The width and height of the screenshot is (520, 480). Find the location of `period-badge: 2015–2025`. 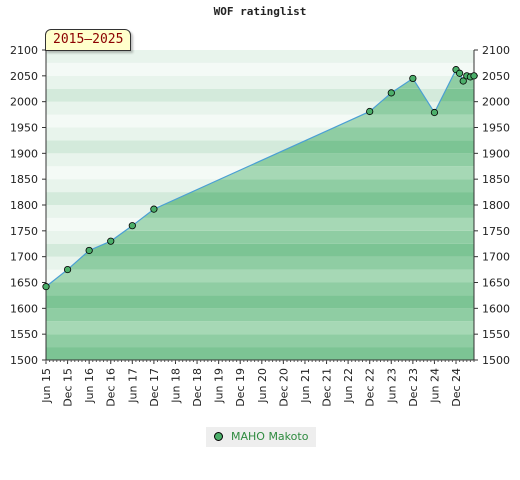

period-badge: 2015–2025 is located at coordinates (88, 40).